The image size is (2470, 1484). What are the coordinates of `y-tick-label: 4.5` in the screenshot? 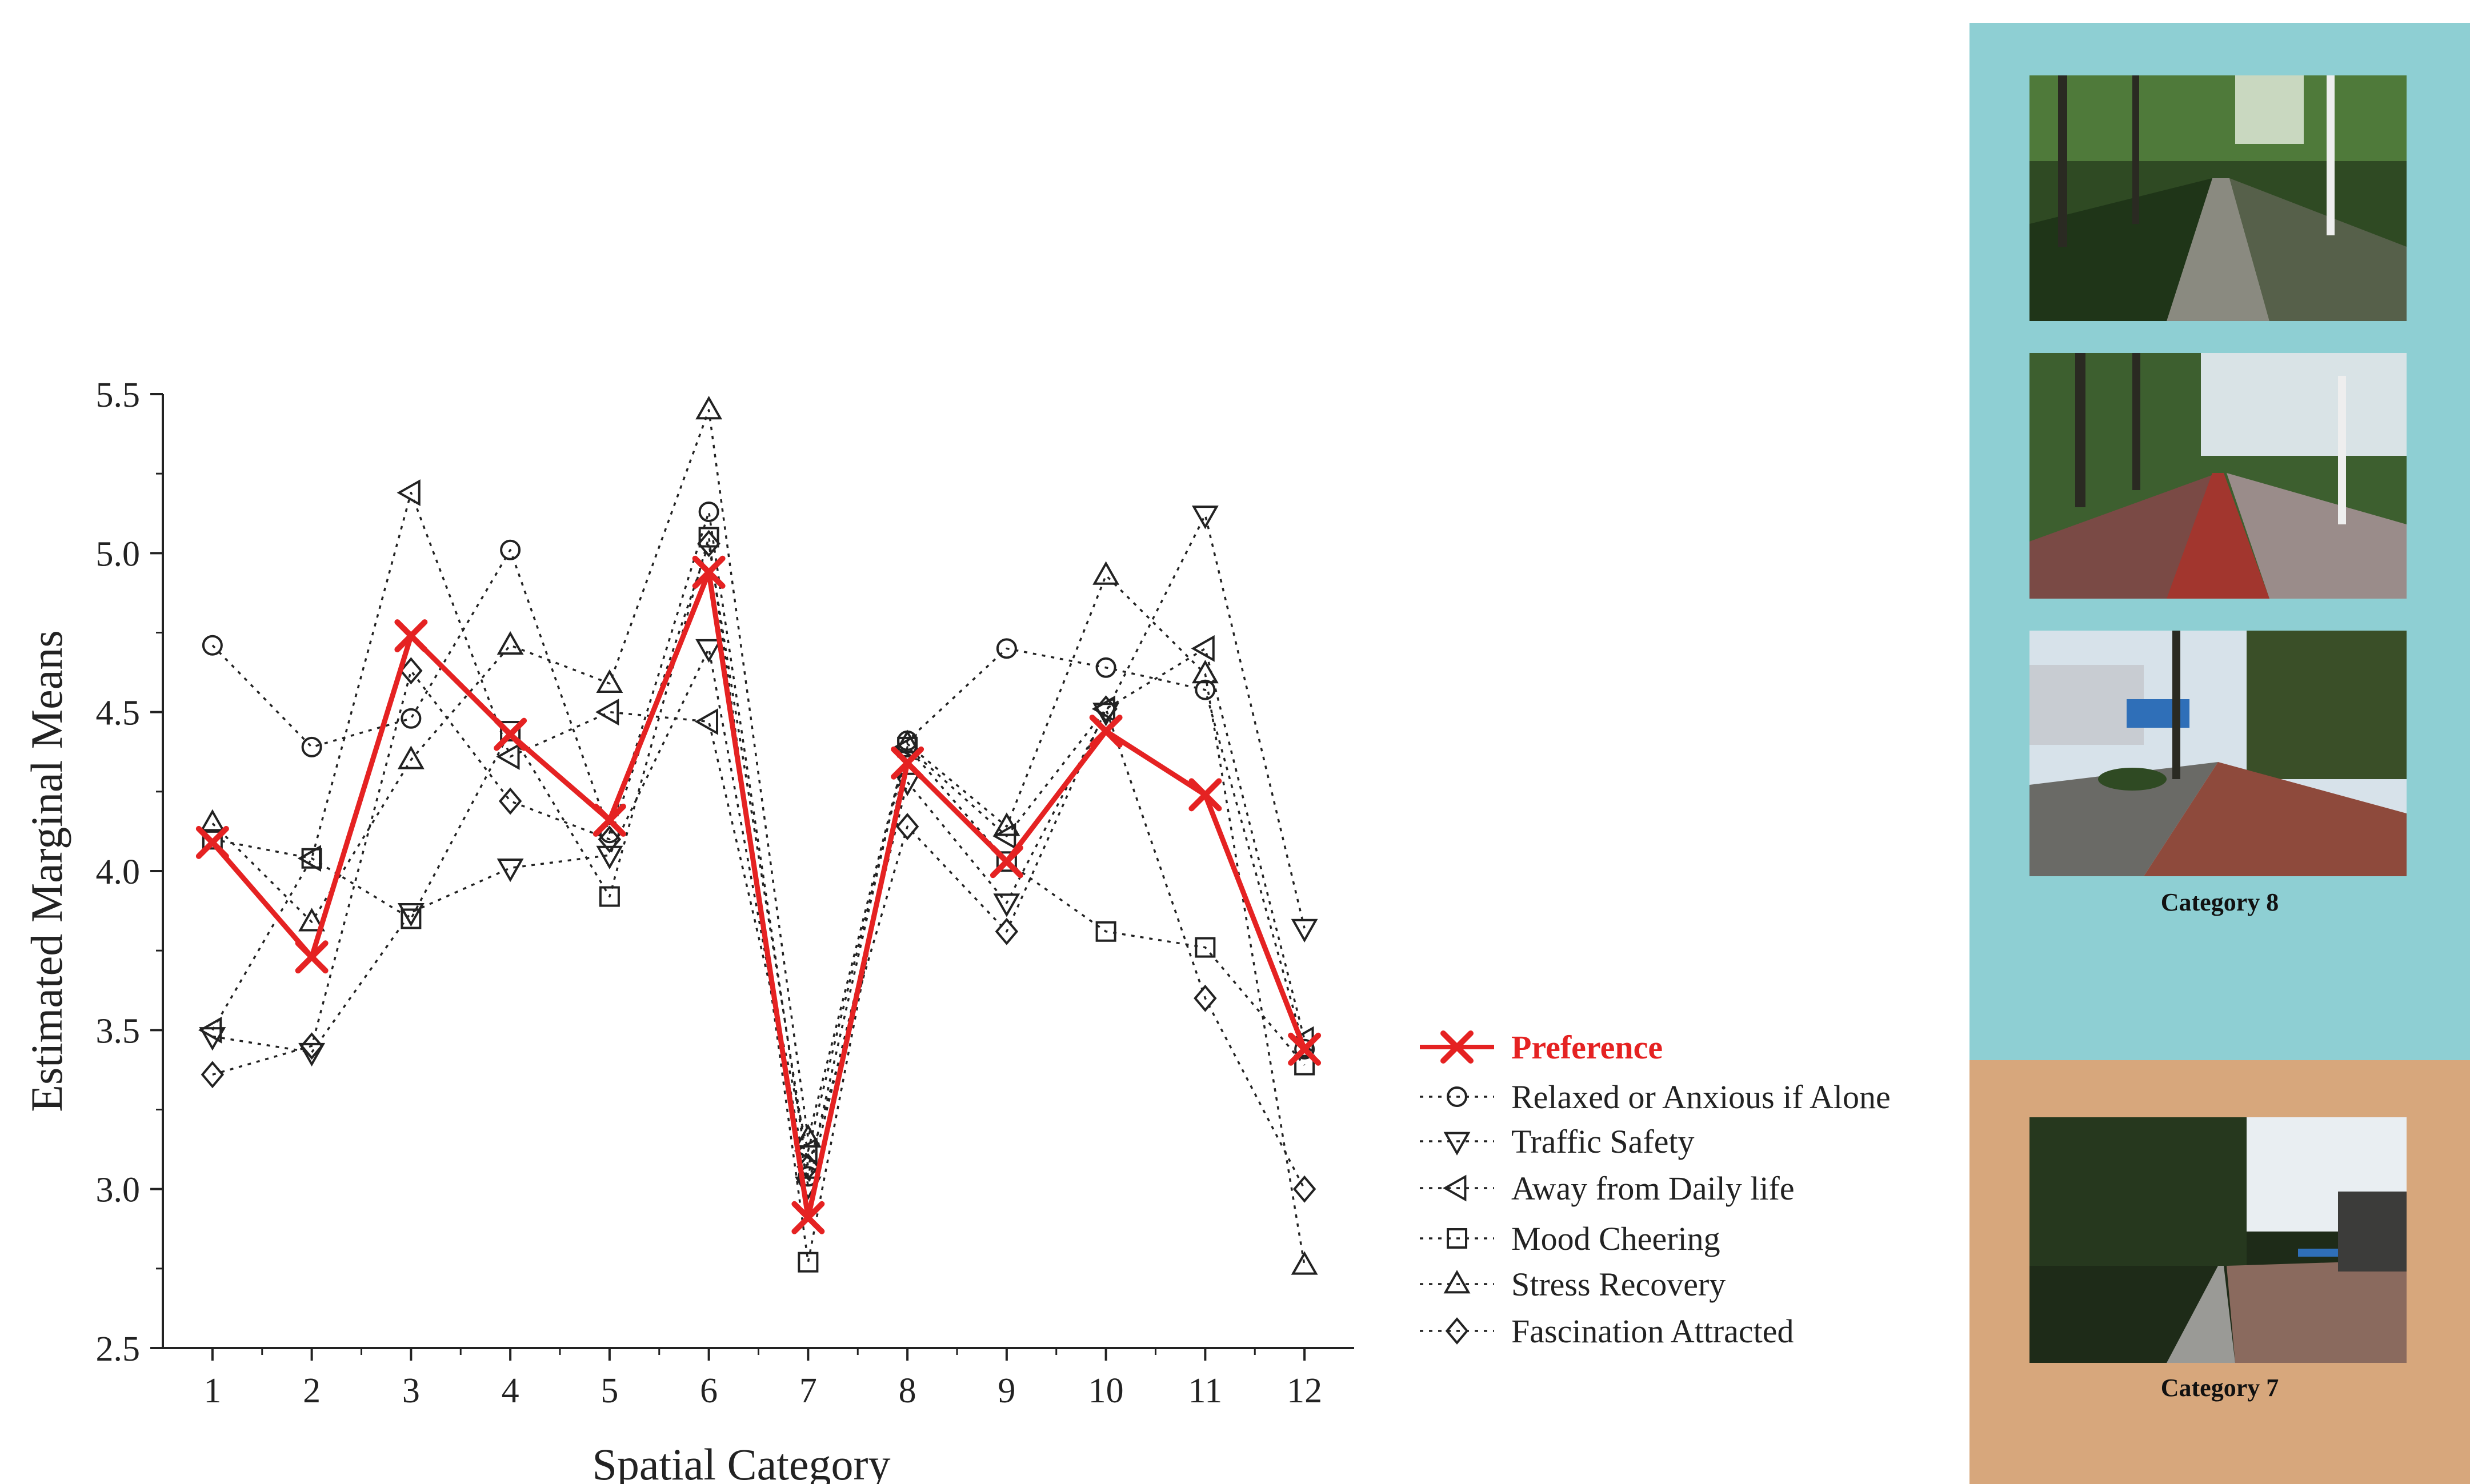 It's located at (118, 713).